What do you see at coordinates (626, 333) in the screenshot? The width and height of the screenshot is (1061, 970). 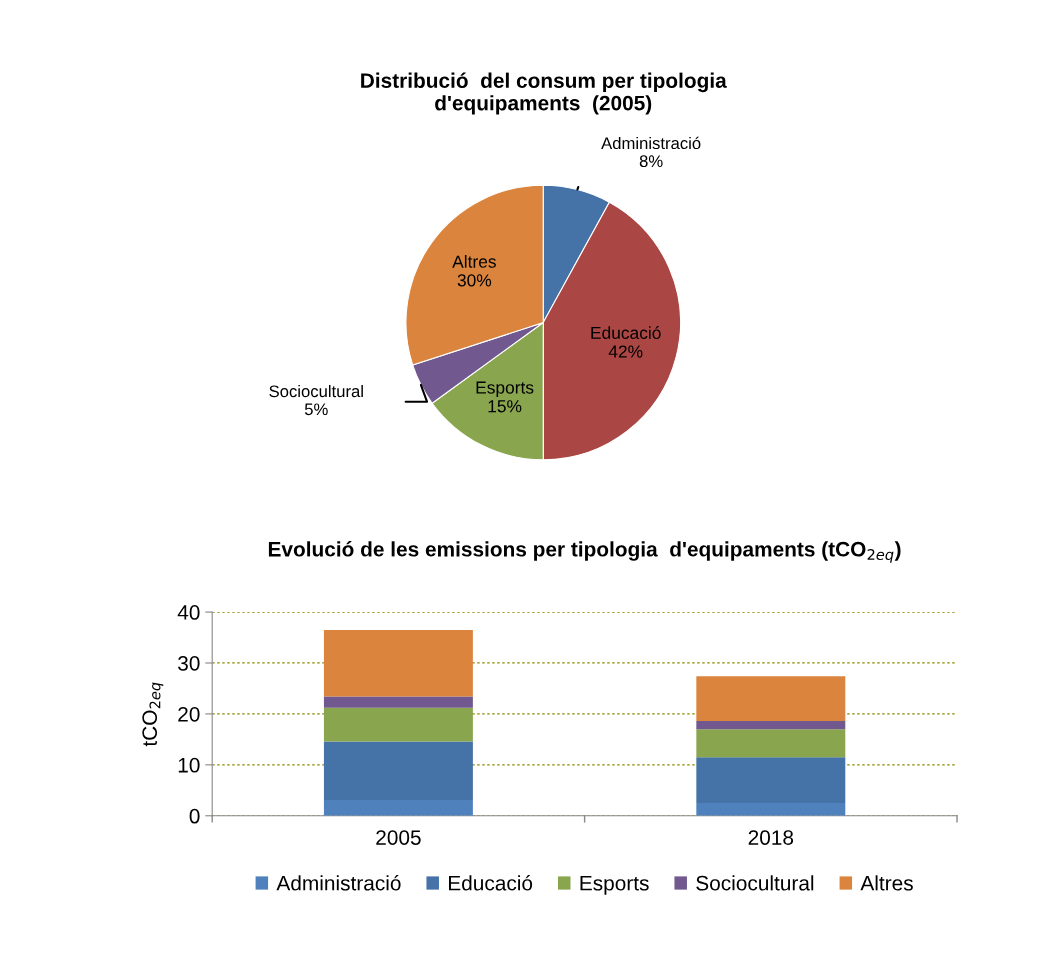 I see `slice-label: Educació` at bounding box center [626, 333].